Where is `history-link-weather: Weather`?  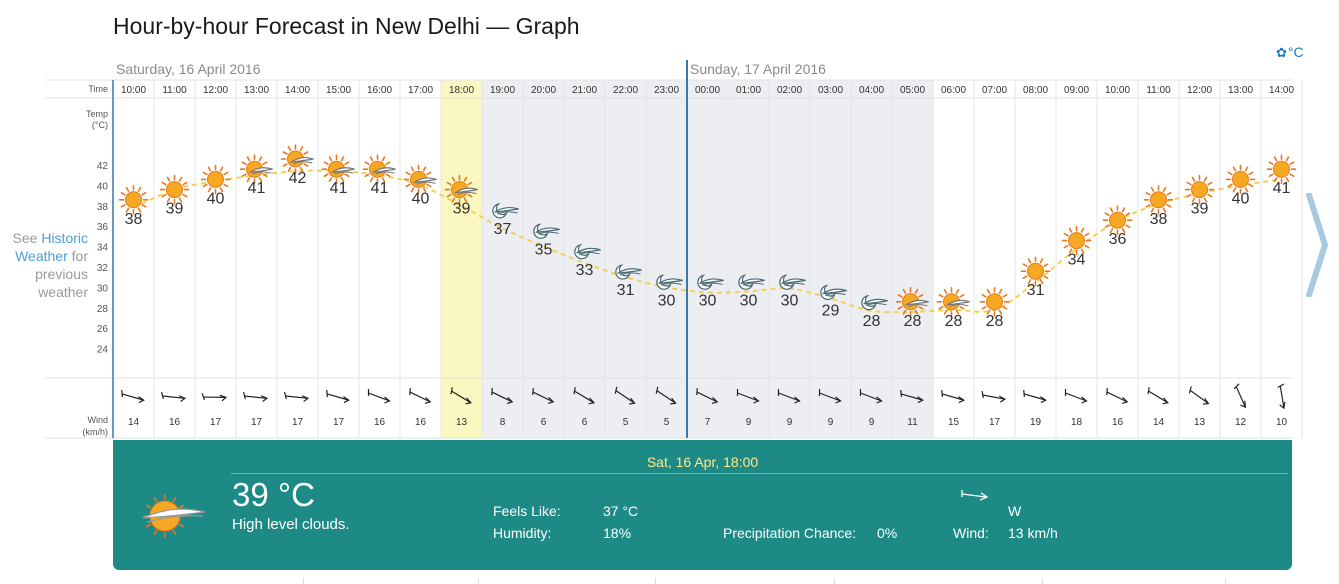
history-link-weather: Weather is located at coordinates (41, 256).